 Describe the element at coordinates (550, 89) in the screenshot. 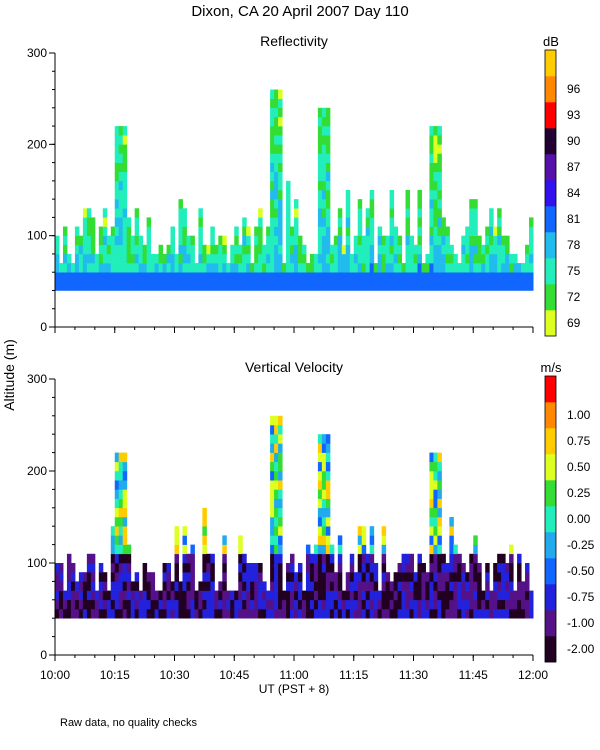

I see `reflectivity-colorbar-swatch` at that location.